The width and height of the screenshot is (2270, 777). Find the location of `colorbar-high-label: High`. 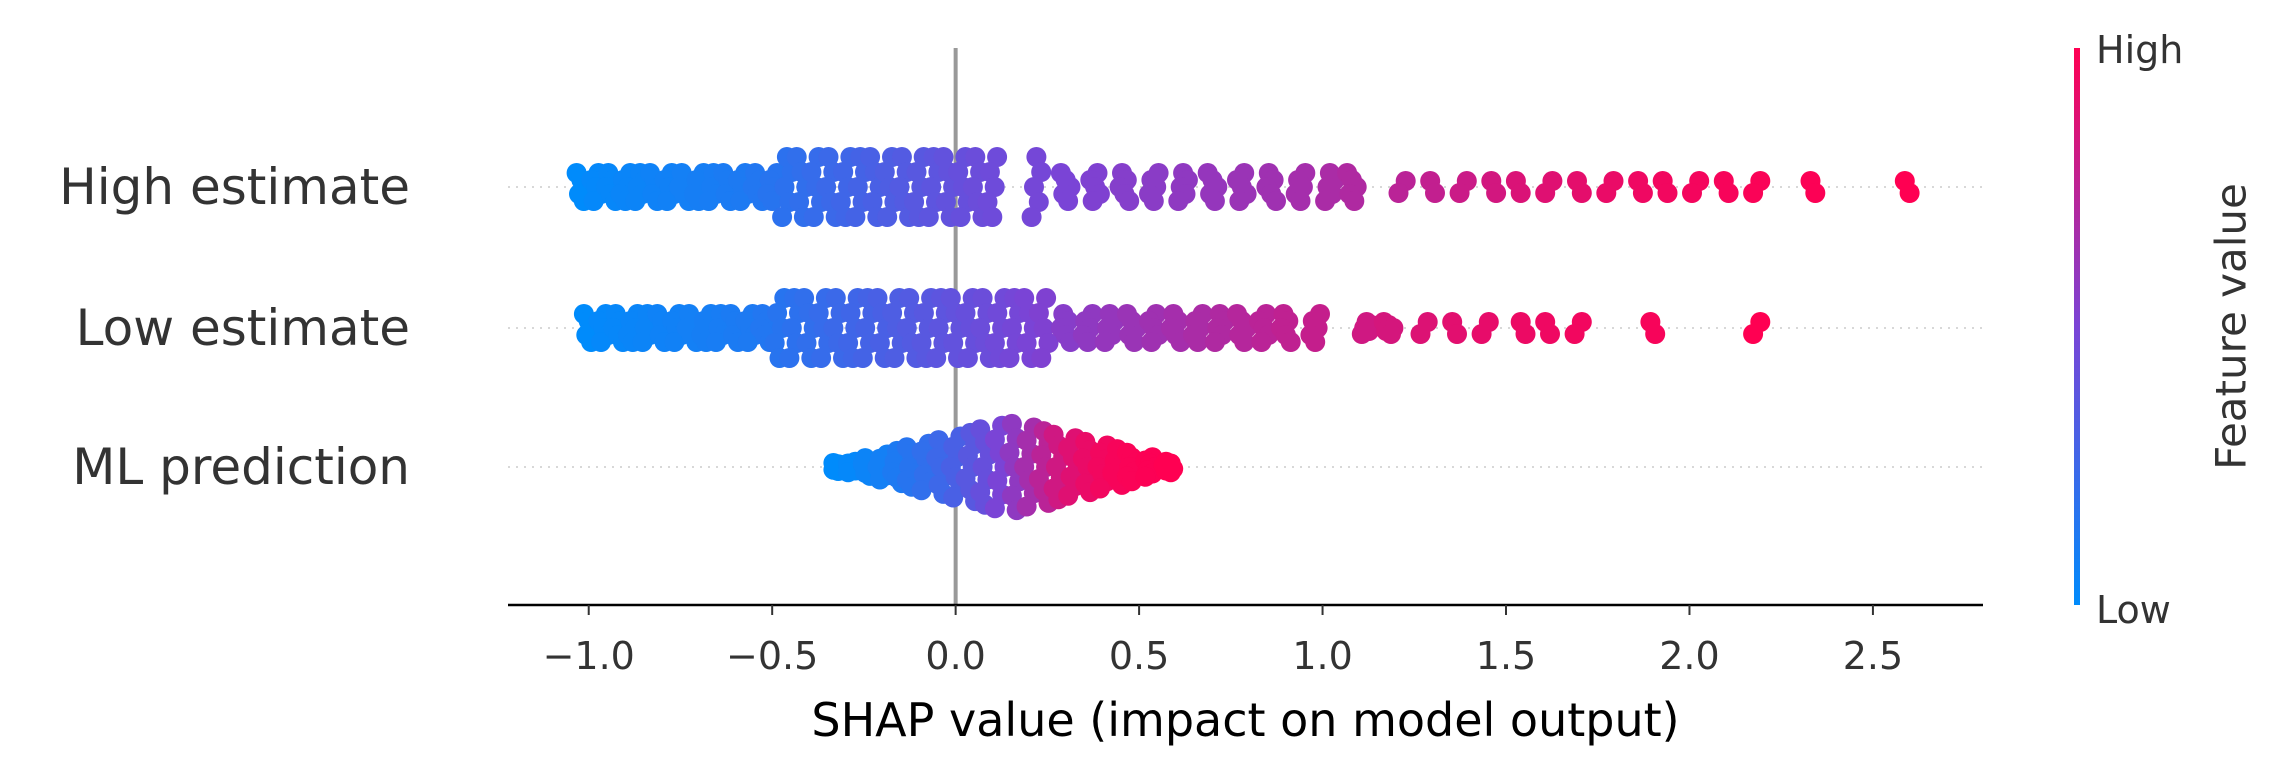

colorbar-high-label: High is located at coordinates (2139, 50).